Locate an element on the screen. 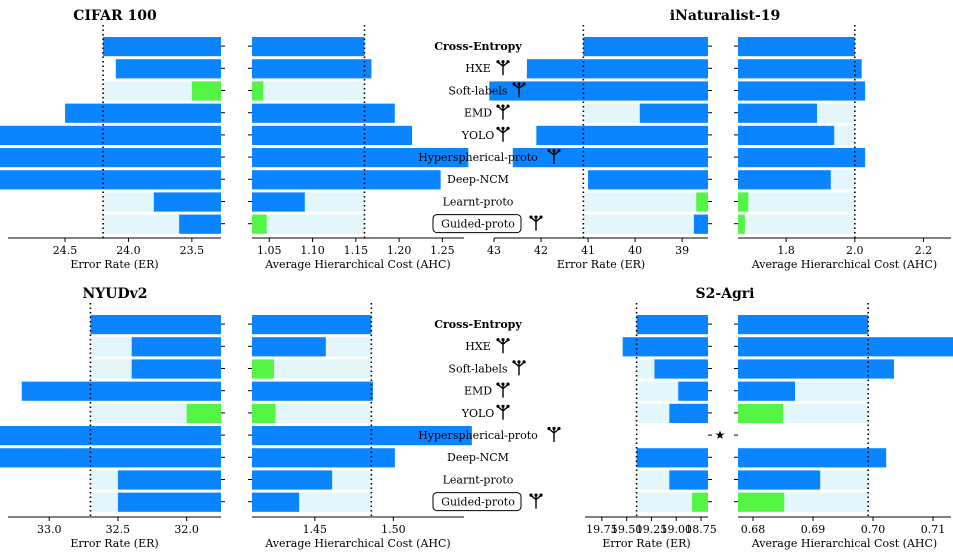 The height and width of the screenshot is (557, 953). x-tick-label: 0.68 is located at coordinates (753, 529).